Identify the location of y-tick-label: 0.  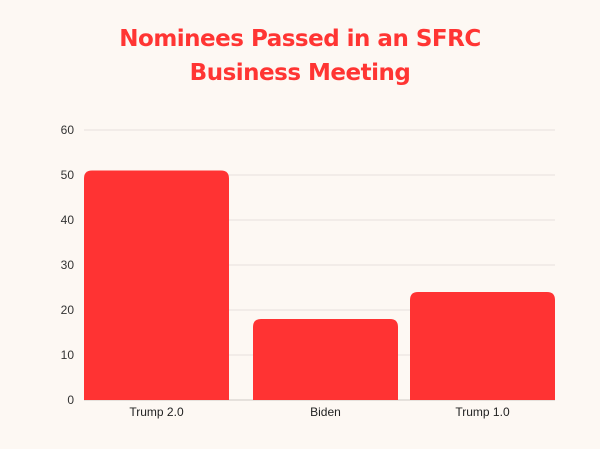
(70, 400).